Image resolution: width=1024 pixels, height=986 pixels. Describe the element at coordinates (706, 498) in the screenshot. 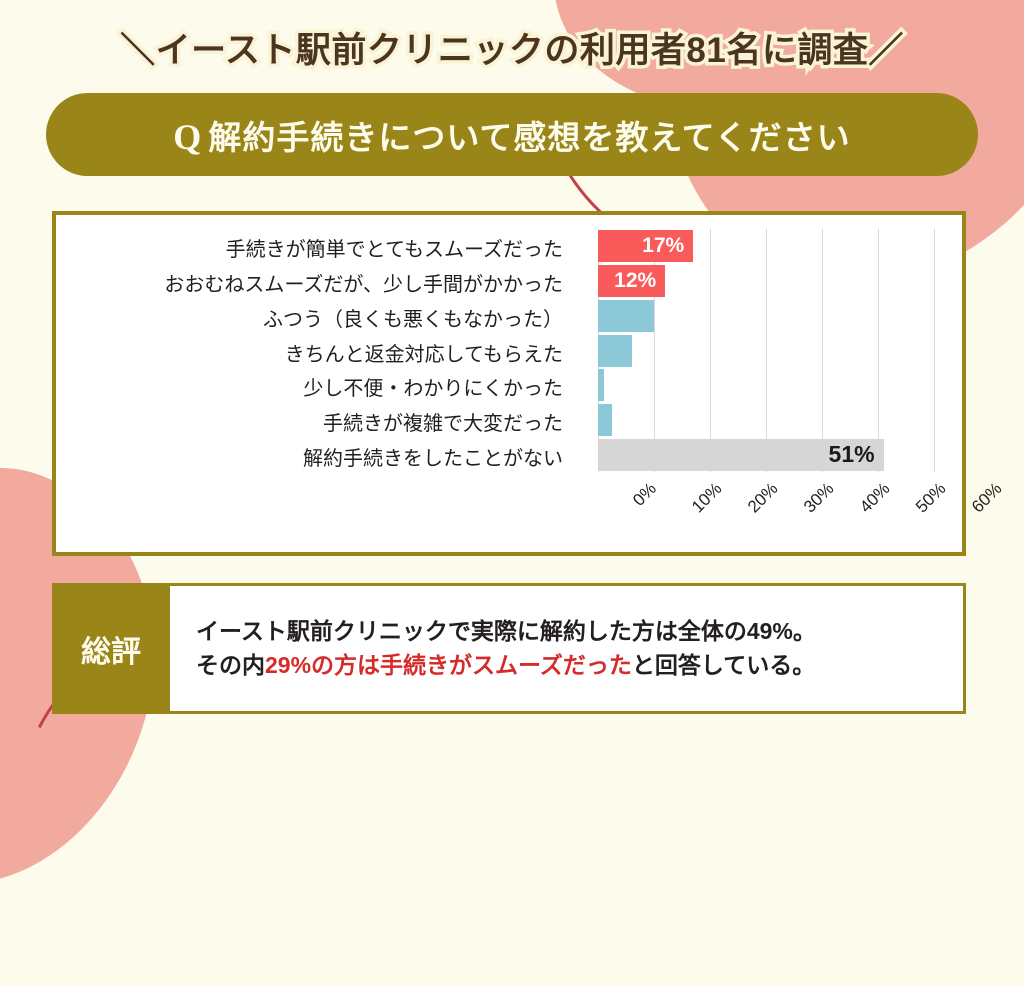

I see `tick-label: 10%` at that location.